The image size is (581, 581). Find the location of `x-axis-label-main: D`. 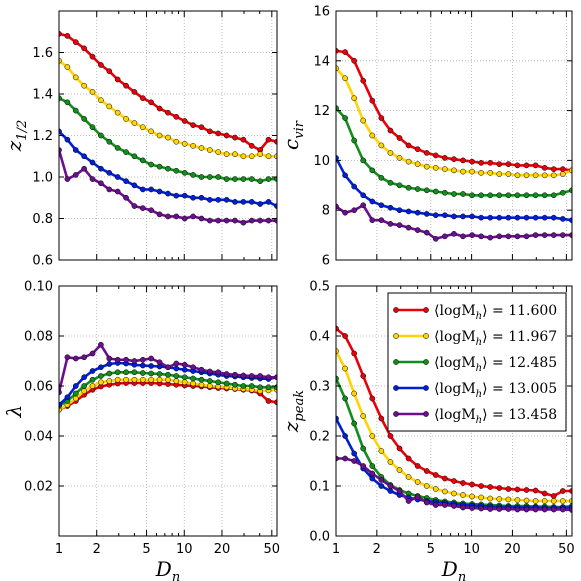

x-axis-label-main: D is located at coordinates (449, 569).